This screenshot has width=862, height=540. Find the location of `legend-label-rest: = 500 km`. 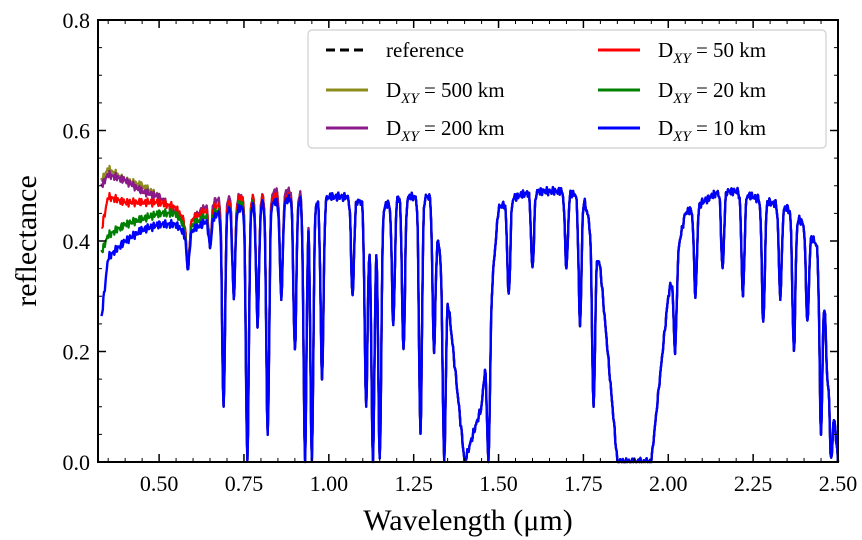

legend-label-rest: = 500 km is located at coordinates (462, 90).